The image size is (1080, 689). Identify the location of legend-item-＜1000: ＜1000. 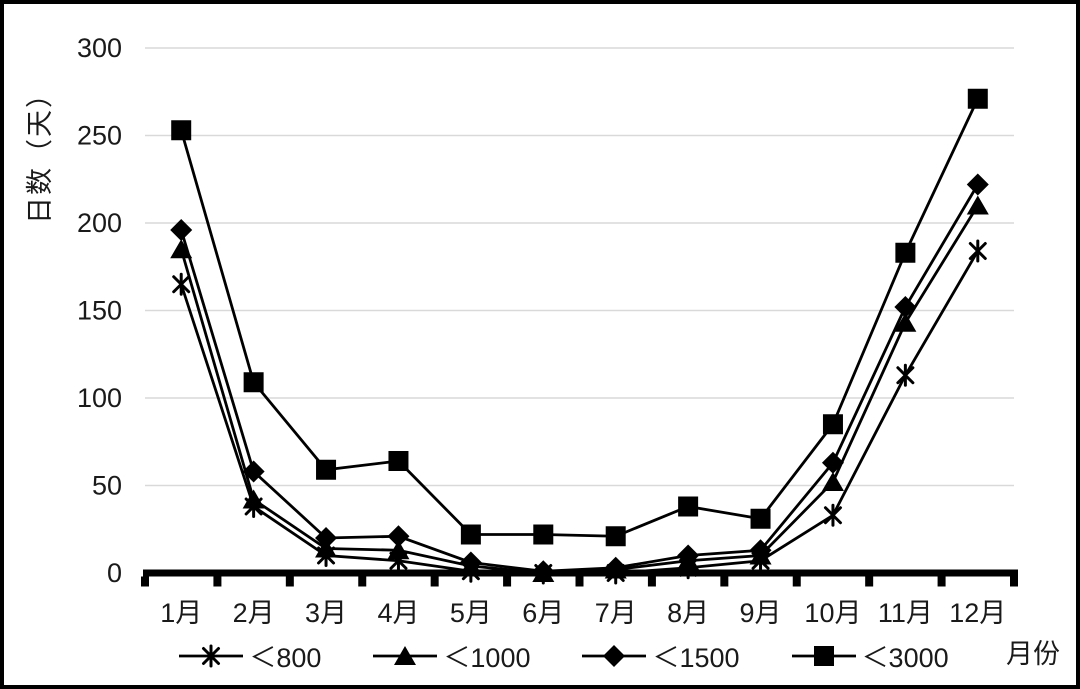
(451, 655).